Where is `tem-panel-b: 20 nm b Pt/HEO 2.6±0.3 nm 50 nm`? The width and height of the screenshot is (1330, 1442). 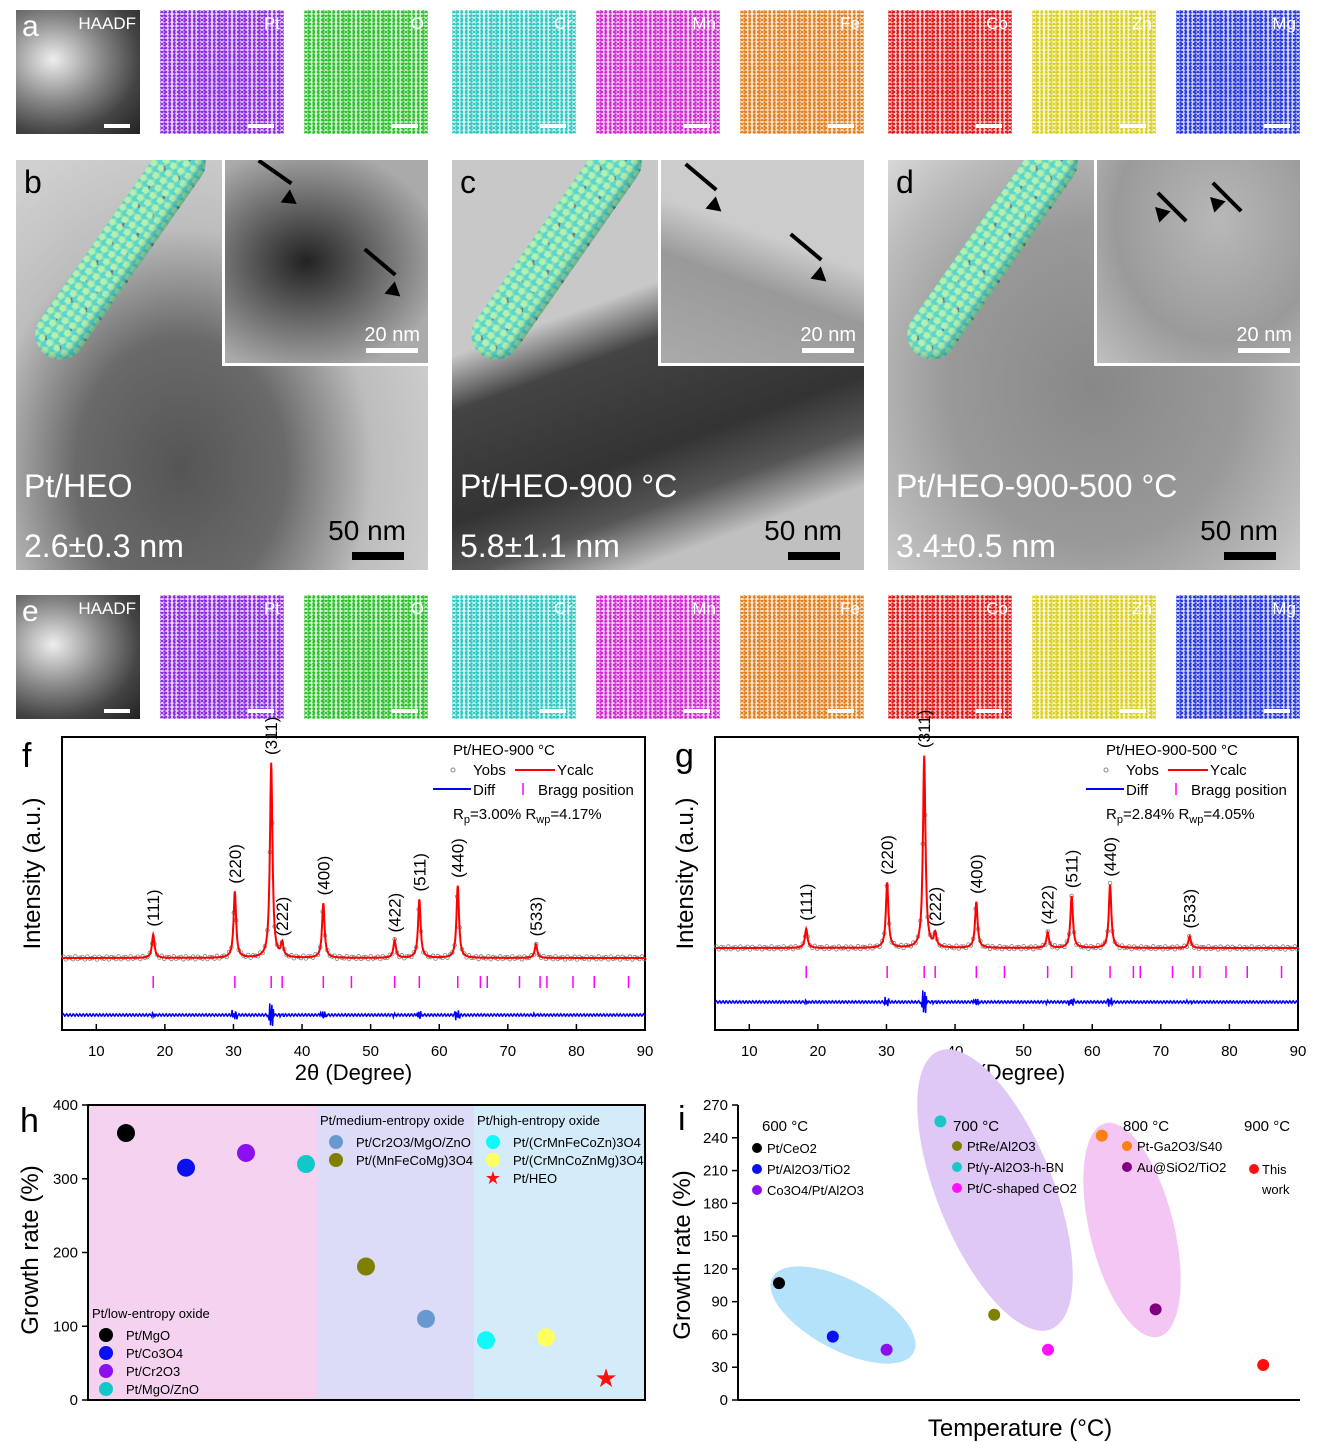 tem-panel-b: 20 nm b Pt/HEO 2.6±0.3 nm 50 nm is located at coordinates (222, 365).